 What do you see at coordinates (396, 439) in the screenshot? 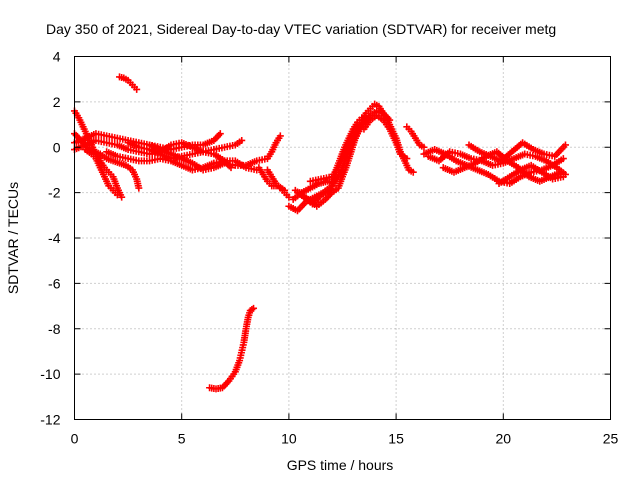
I see `x-tick-label: 15` at bounding box center [396, 439].